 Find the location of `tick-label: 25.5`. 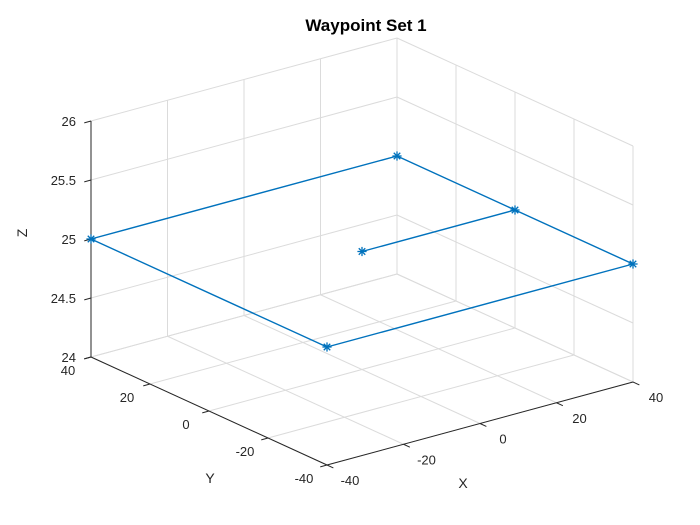

tick-label: 25.5 is located at coordinates (63, 180).